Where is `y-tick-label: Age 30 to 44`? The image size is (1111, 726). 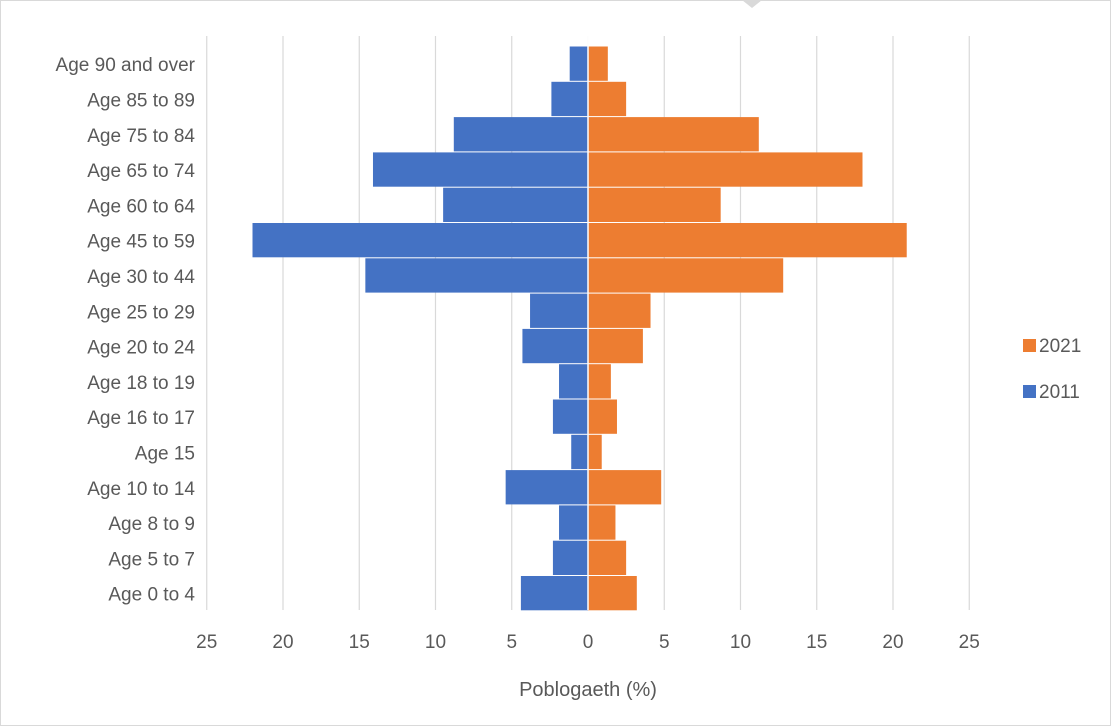 y-tick-label: Age 30 to 44 is located at coordinates (141, 277).